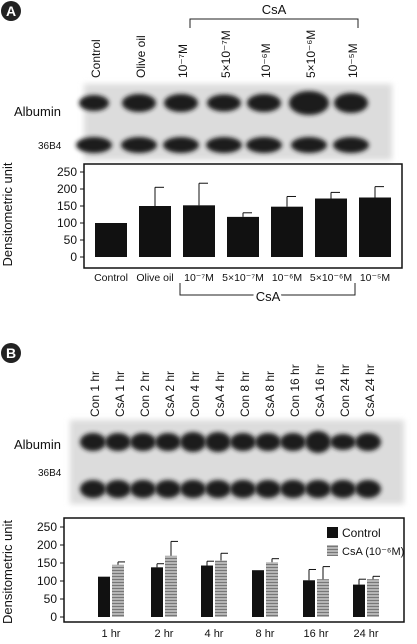 This screenshot has width=417, height=644. What do you see at coordinates (111, 278) in the screenshot?
I see `panel-a-x-tick-label: Control` at bounding box center [111, 278].